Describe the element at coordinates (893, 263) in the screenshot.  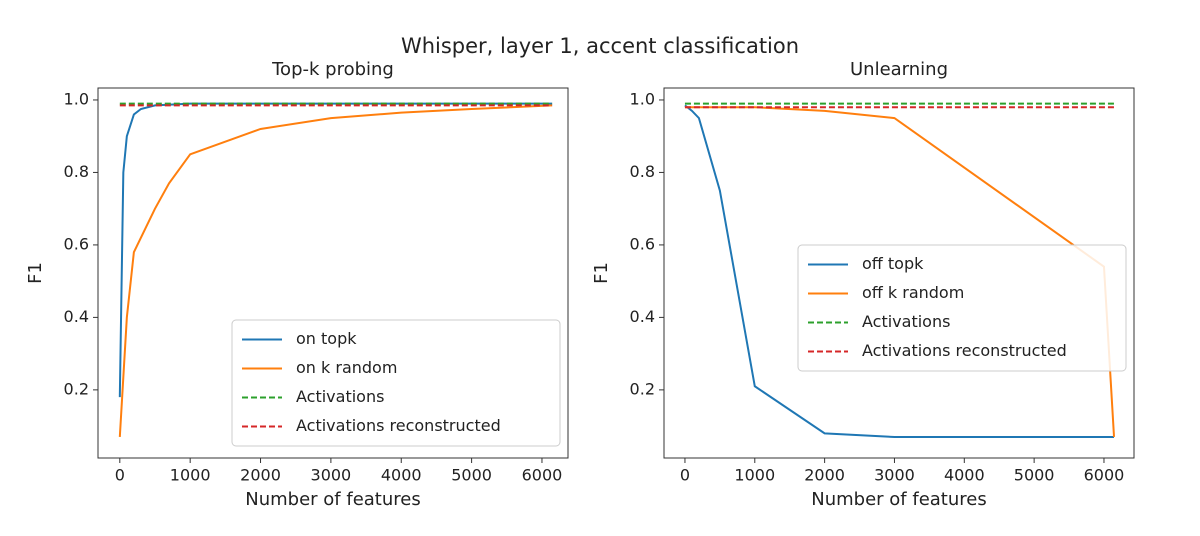
I see `legend-label: off topk` at that location.